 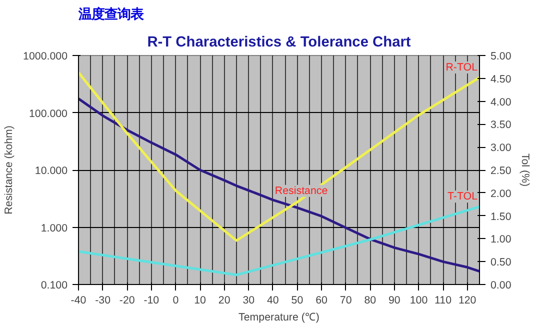 What do you see at coordinates (525, 170) in the screenshot?
I see `y2-axis-title: Tol (%)` at bounding box center [525, 170].